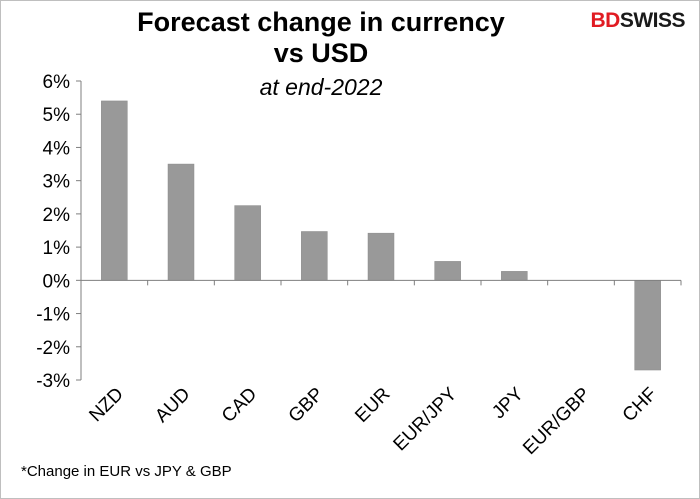  I want to click on bar-chf, so click(647, 325).